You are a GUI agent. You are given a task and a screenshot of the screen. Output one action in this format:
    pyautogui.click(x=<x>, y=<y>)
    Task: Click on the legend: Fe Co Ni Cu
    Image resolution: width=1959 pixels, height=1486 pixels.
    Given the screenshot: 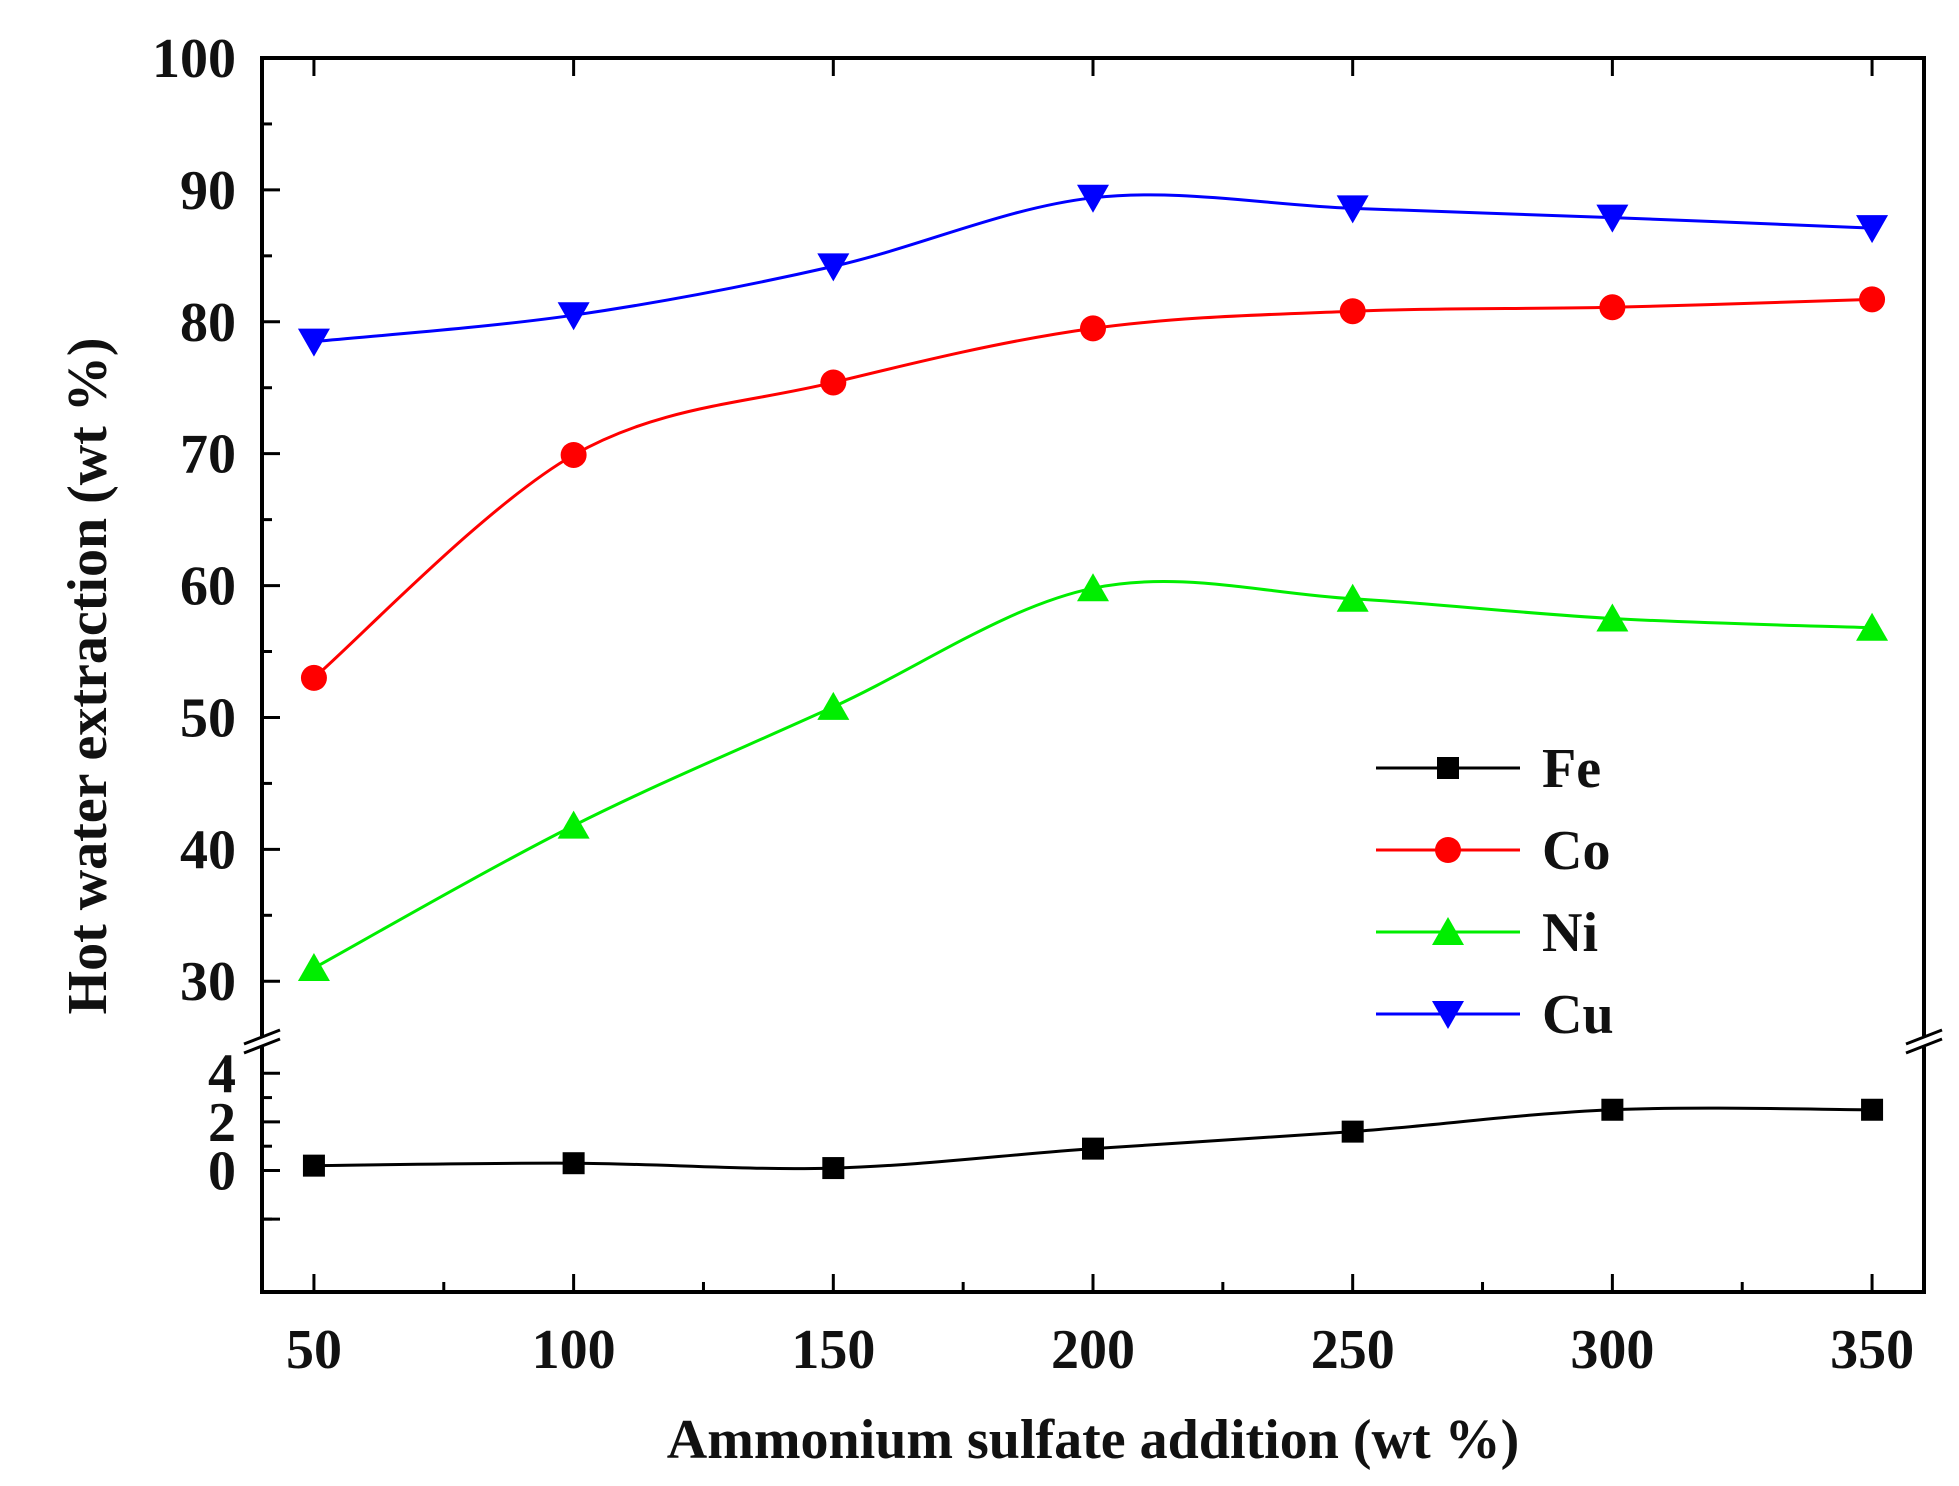 What is the action you would take?
    pyautogui.click(x=1495, y=892)
    